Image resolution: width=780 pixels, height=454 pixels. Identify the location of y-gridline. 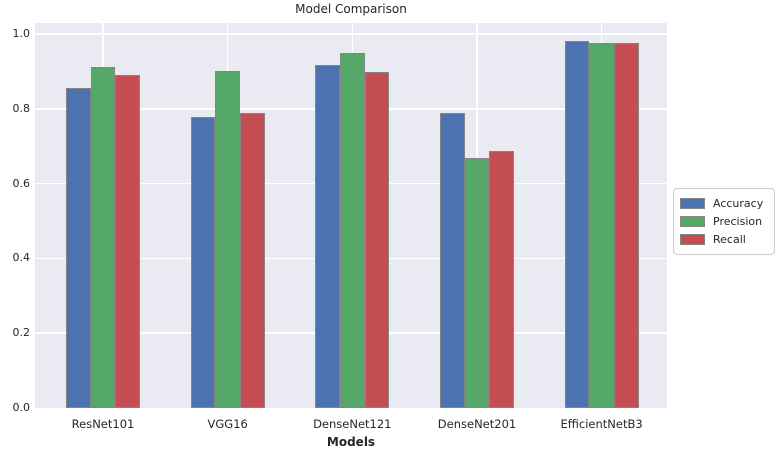
(351, 34).